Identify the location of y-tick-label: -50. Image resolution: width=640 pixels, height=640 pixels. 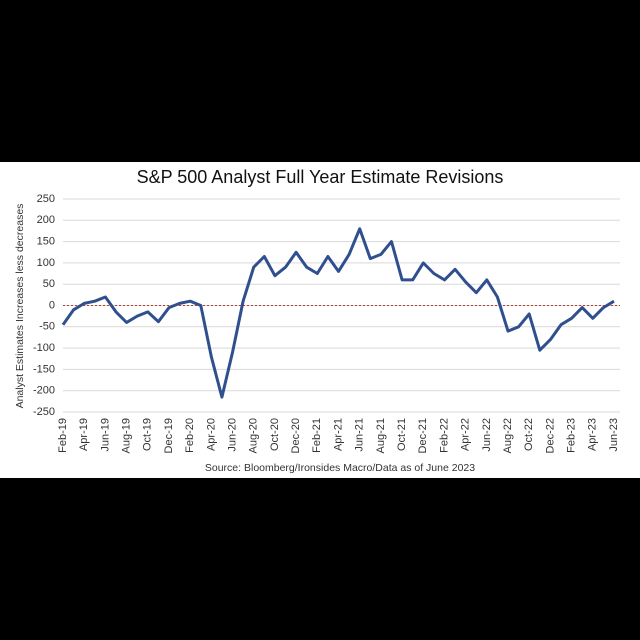
(47, 327).